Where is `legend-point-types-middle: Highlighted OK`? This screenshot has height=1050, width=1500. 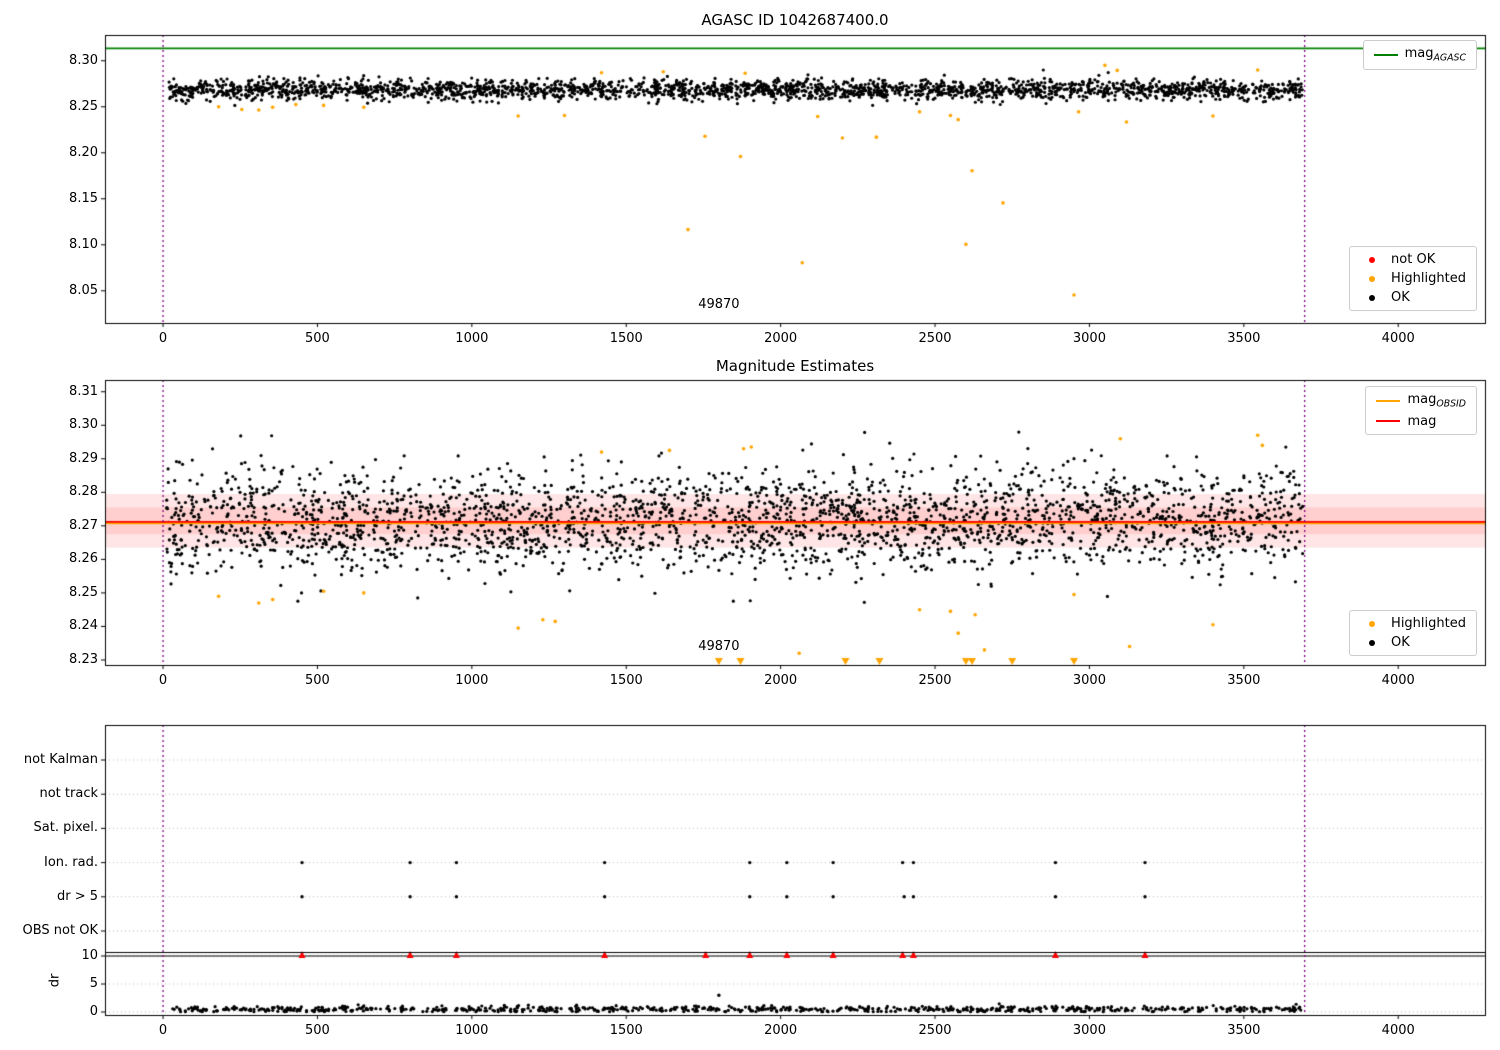 legend-point-types-middle: Highlighted OK is located at coordinates (1413, 633).